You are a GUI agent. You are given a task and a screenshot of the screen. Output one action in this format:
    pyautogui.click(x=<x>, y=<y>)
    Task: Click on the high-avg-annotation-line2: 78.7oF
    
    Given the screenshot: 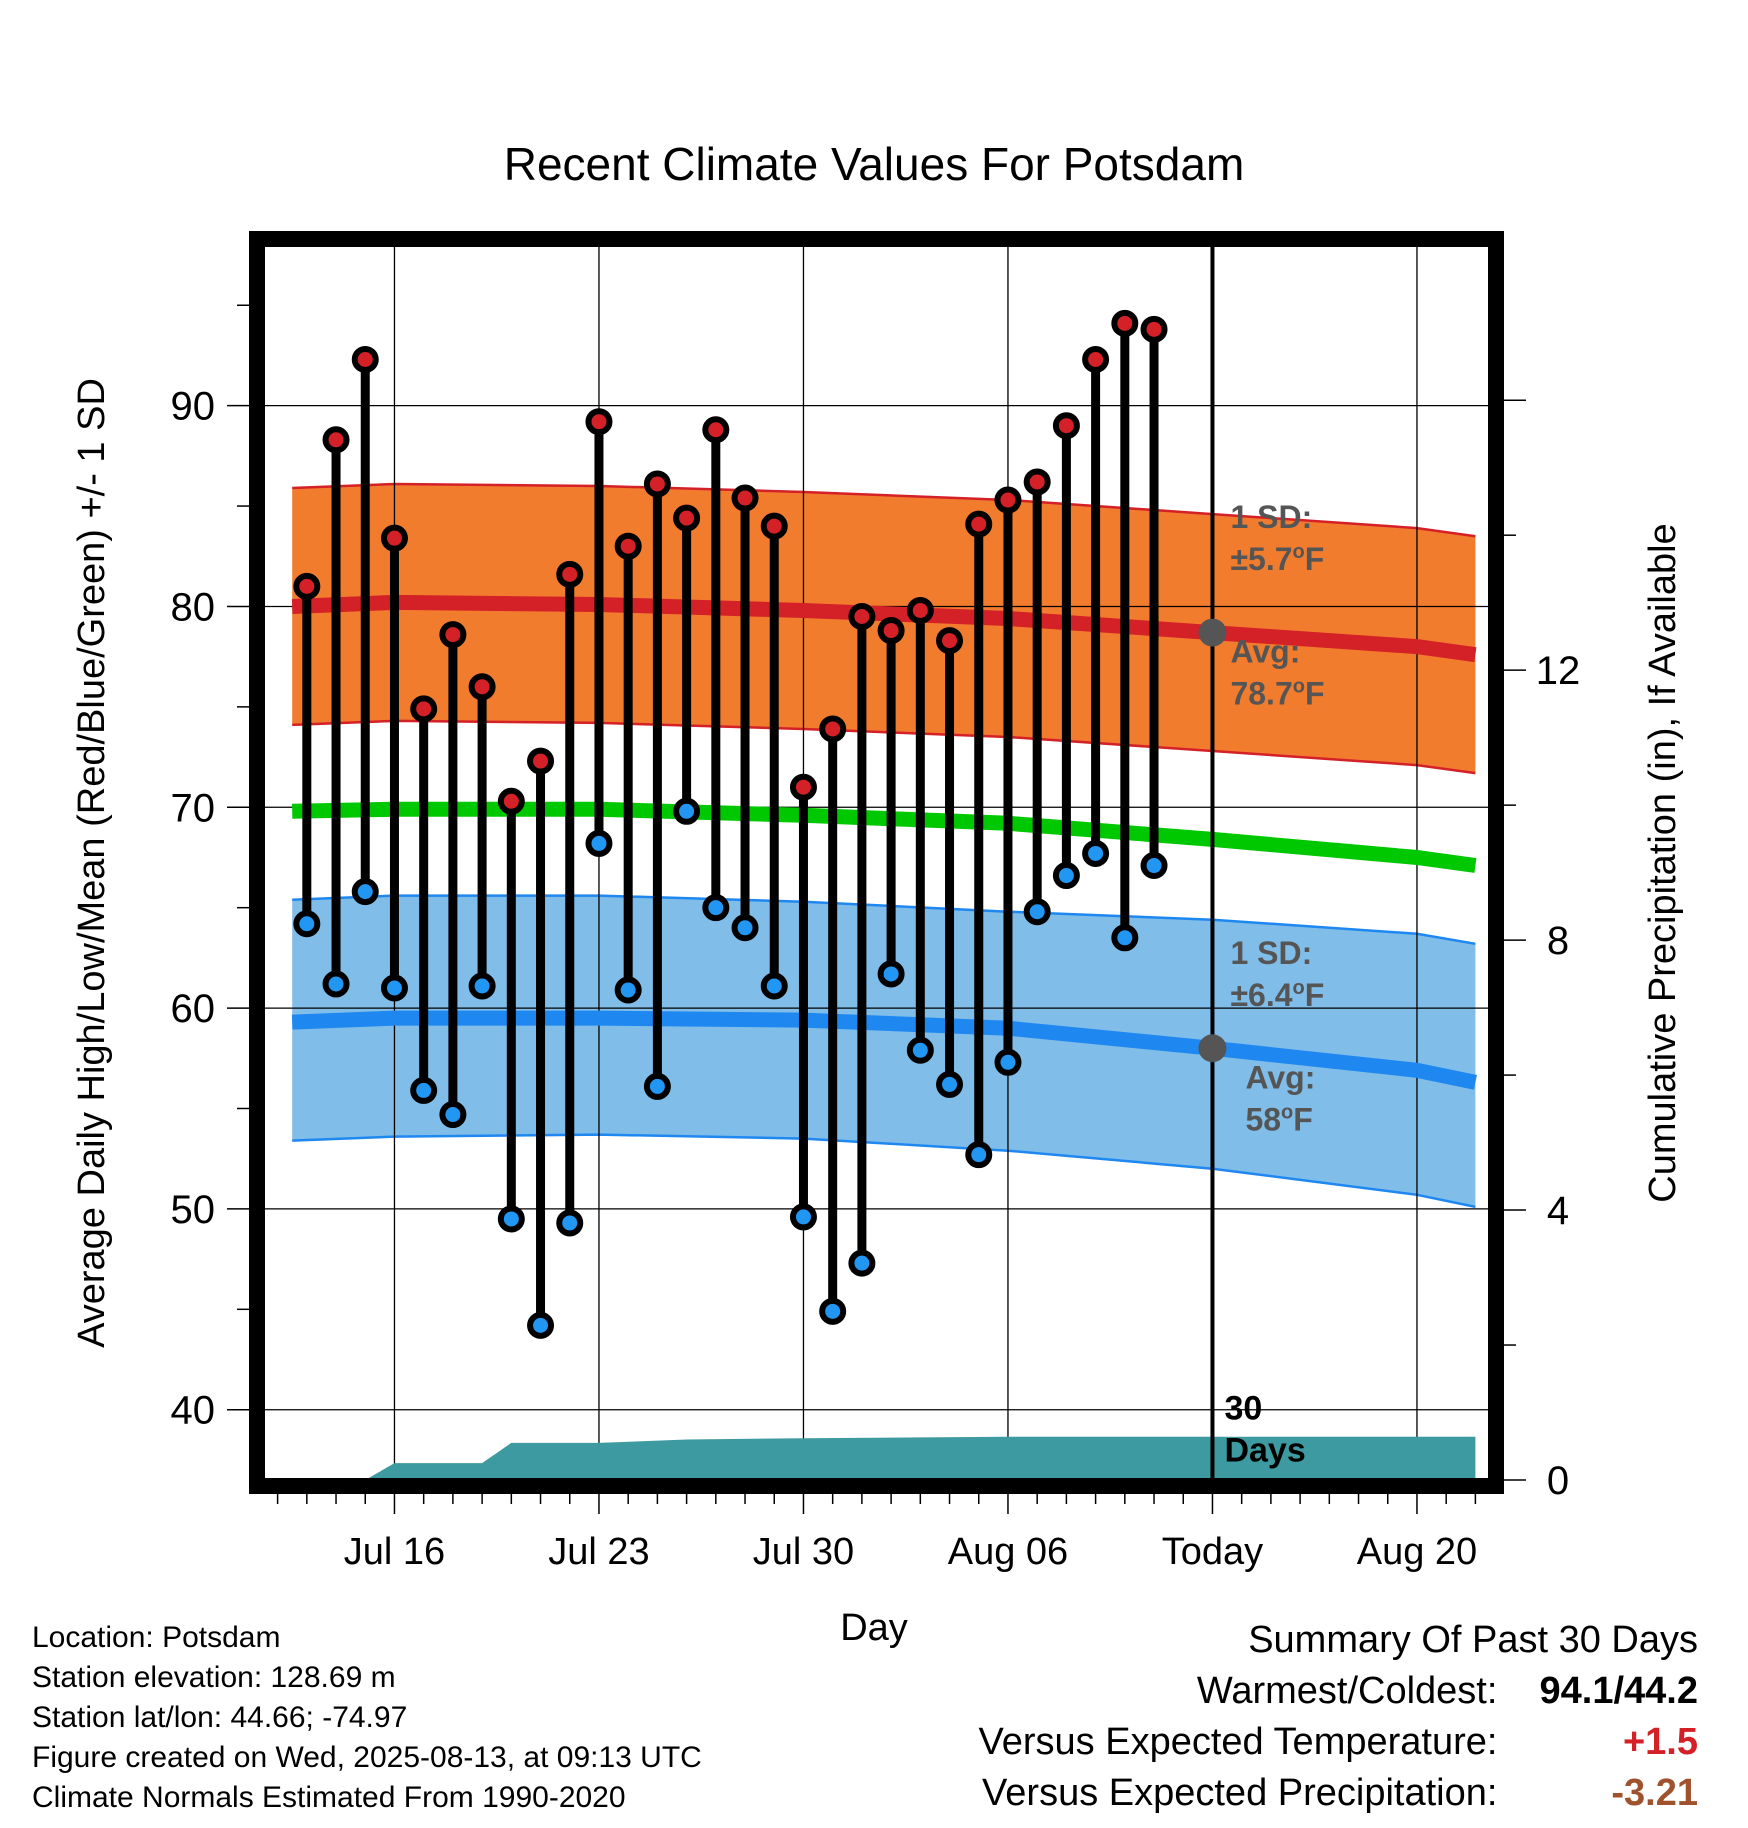 What is the action you would take?
    pyautogui.click(x=1277, y=694)
    